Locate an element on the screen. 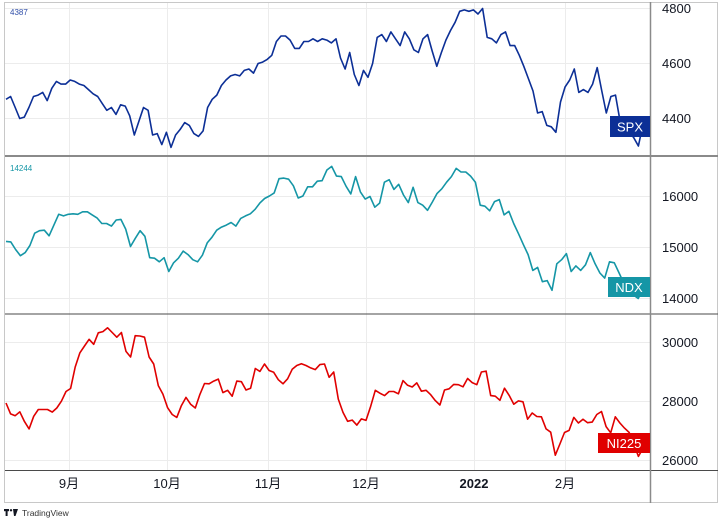 This screenshot has height=522, width=720. ni225-price-axis: 30000 28000 26000 is located at coordinates (680, 401).